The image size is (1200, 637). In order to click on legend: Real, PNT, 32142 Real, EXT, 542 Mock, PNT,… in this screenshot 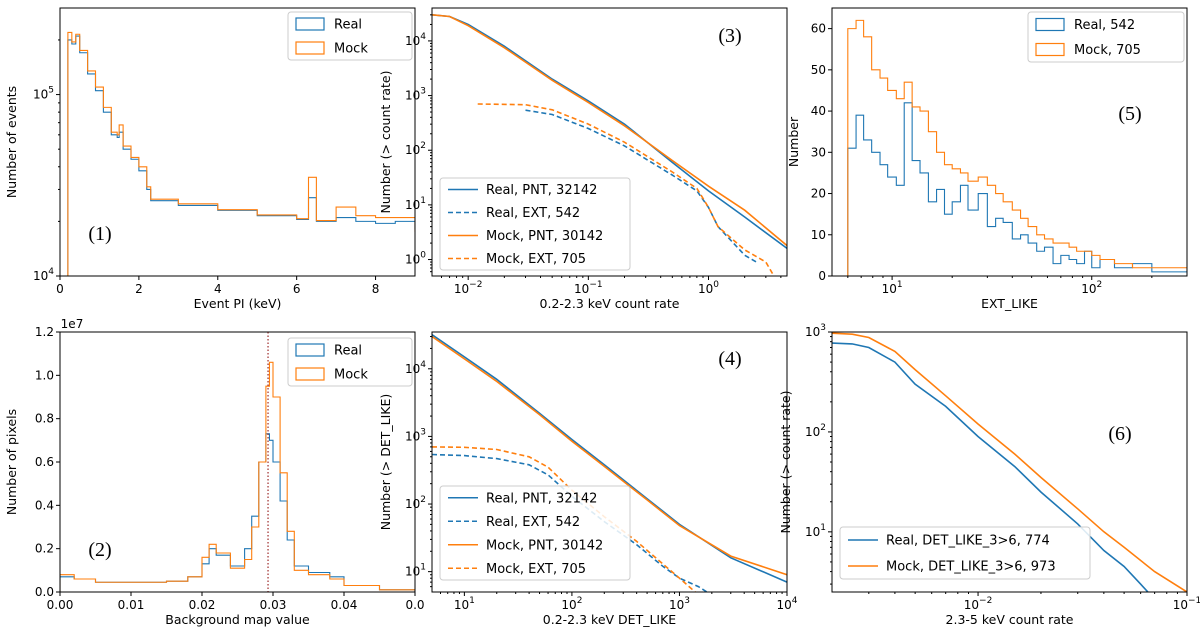, I will do `click(535, 224)`.